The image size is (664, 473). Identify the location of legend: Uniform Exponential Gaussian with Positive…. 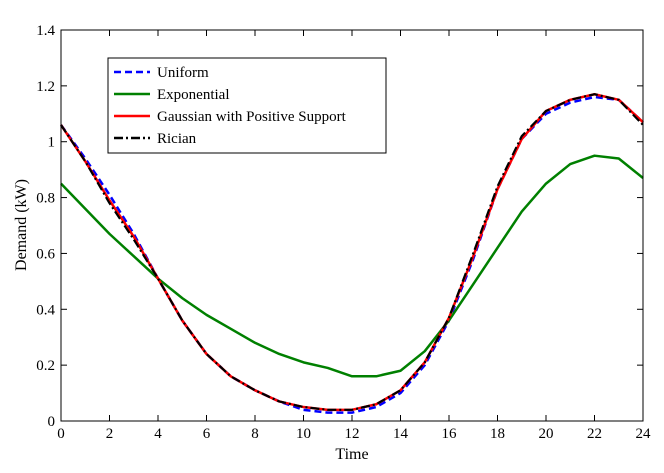
(247, 105).